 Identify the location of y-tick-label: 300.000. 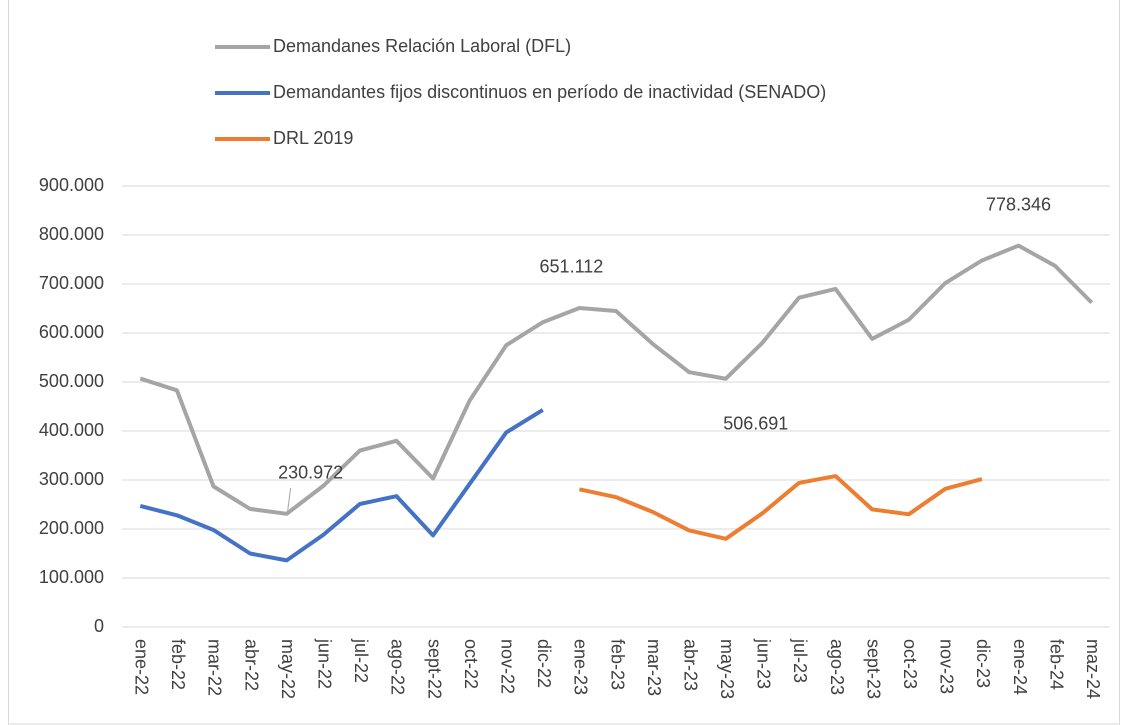
(71, 479).